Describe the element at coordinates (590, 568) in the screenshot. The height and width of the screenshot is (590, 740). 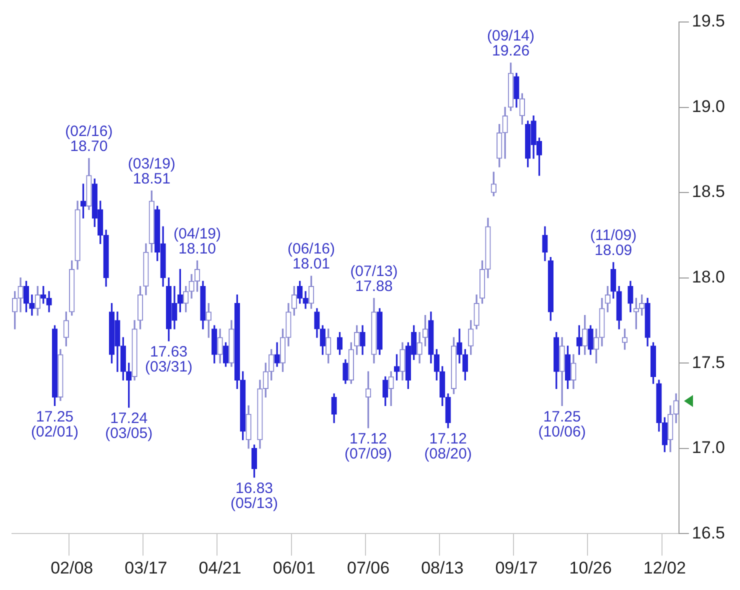
I see `x-tick-label: 10/26` at that location.